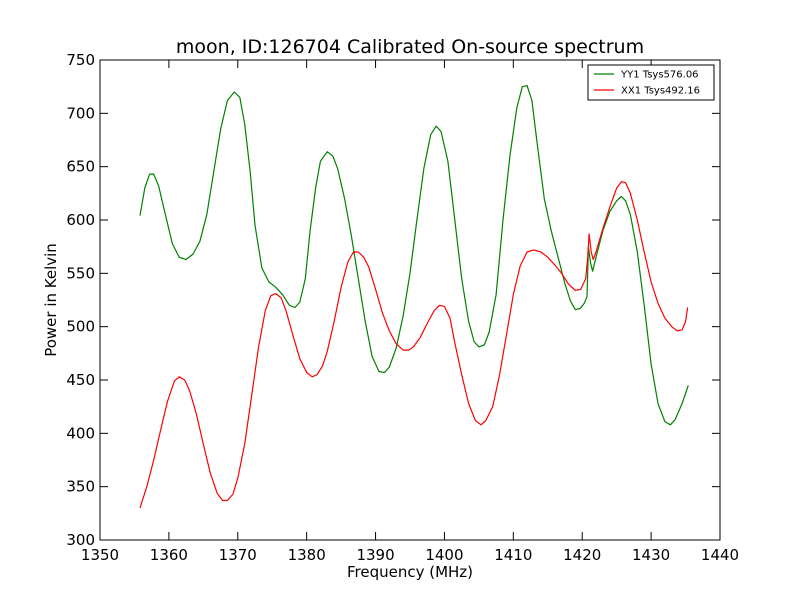 The image size is (800, 600). Describe the element at coordinates (307, 555) in the screenshot. I see `x-tick-label: 1380` at that location.